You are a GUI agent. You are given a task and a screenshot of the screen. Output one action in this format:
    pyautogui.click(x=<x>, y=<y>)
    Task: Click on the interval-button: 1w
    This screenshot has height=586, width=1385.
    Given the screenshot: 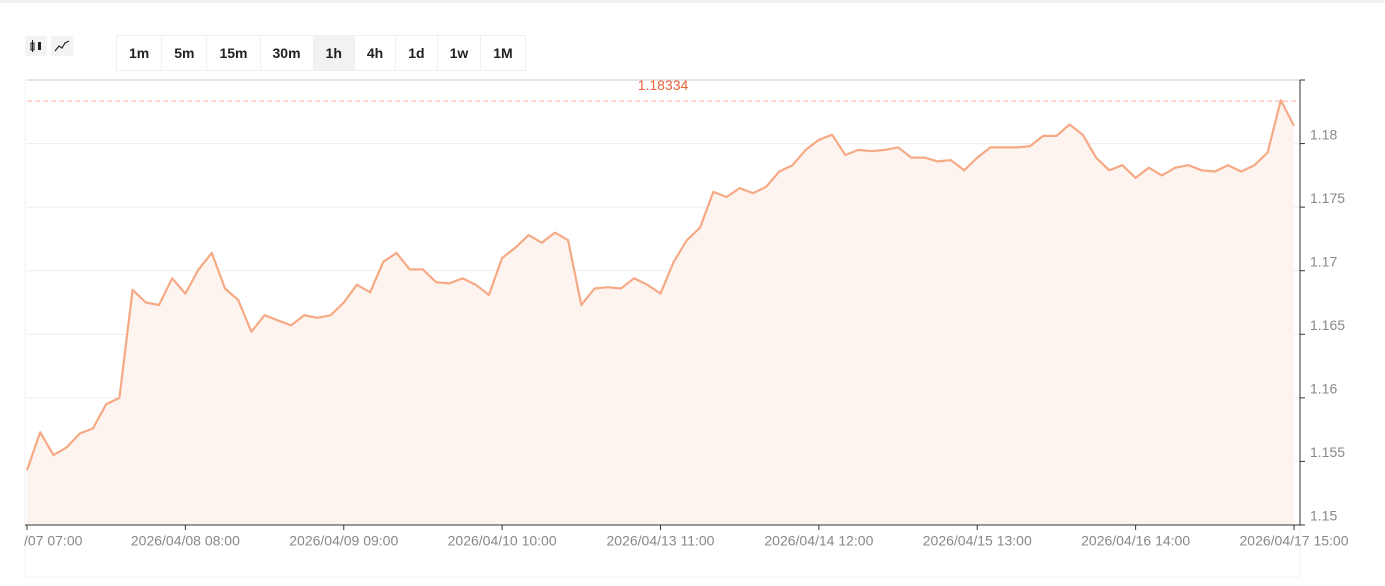 What is the action you would take?
    pyautogui.click(x=460, y=53)
    